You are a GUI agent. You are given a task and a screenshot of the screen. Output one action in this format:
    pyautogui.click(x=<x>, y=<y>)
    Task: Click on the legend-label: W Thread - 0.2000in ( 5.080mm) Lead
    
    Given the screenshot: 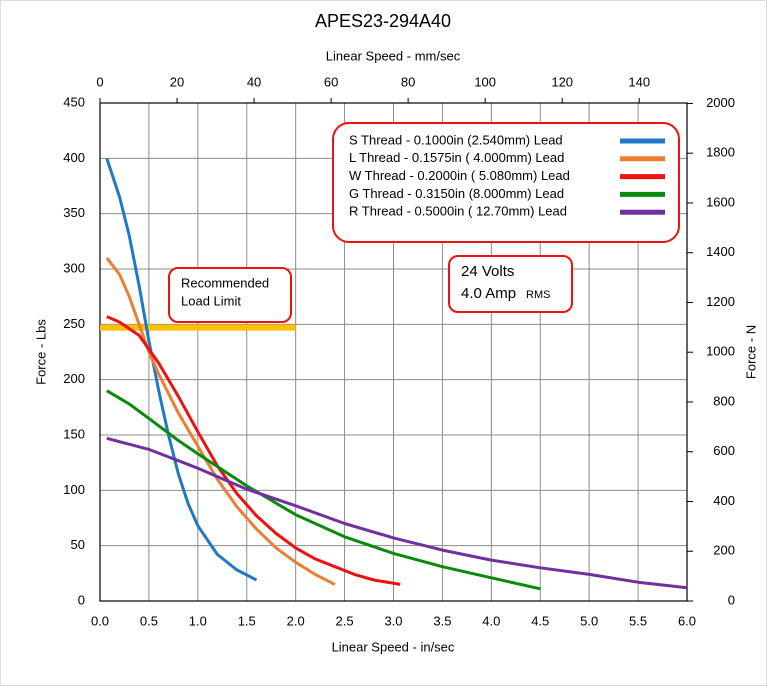 What is the action you would take?
    pyautogui.click(x=459, y=175)
    